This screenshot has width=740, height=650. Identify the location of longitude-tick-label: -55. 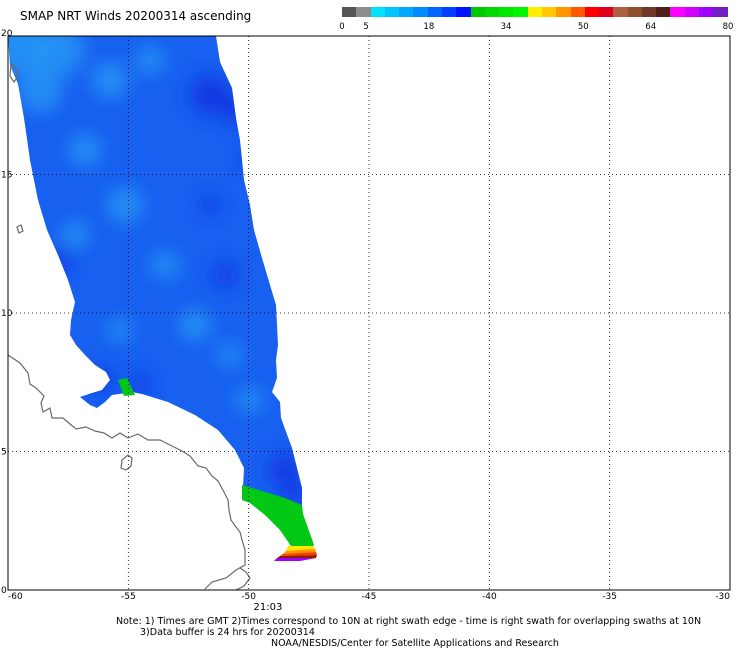
(128, 597).